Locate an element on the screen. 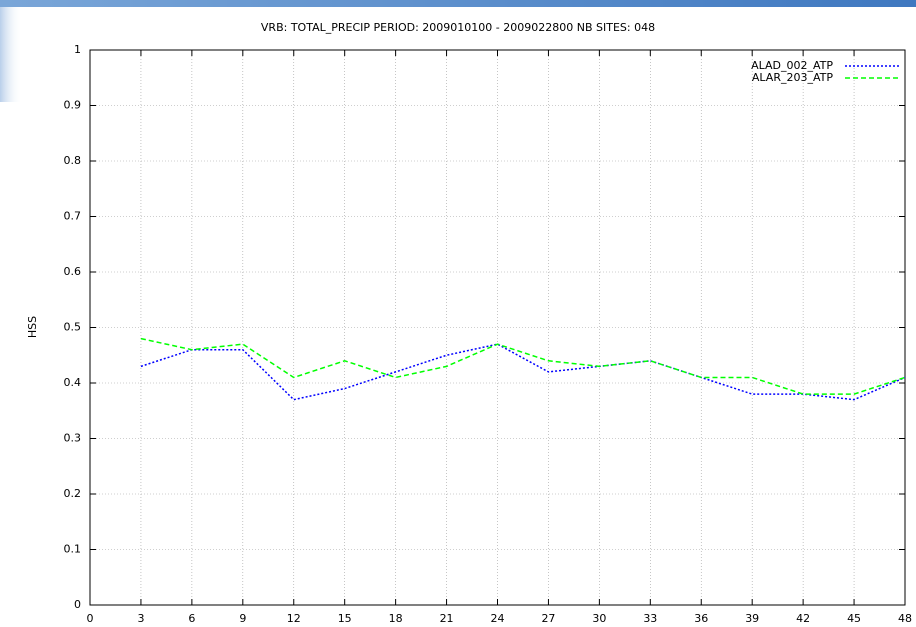 The image size is (916, 627). y-tick-label: 0.1 is located at coordinates (73, 549).